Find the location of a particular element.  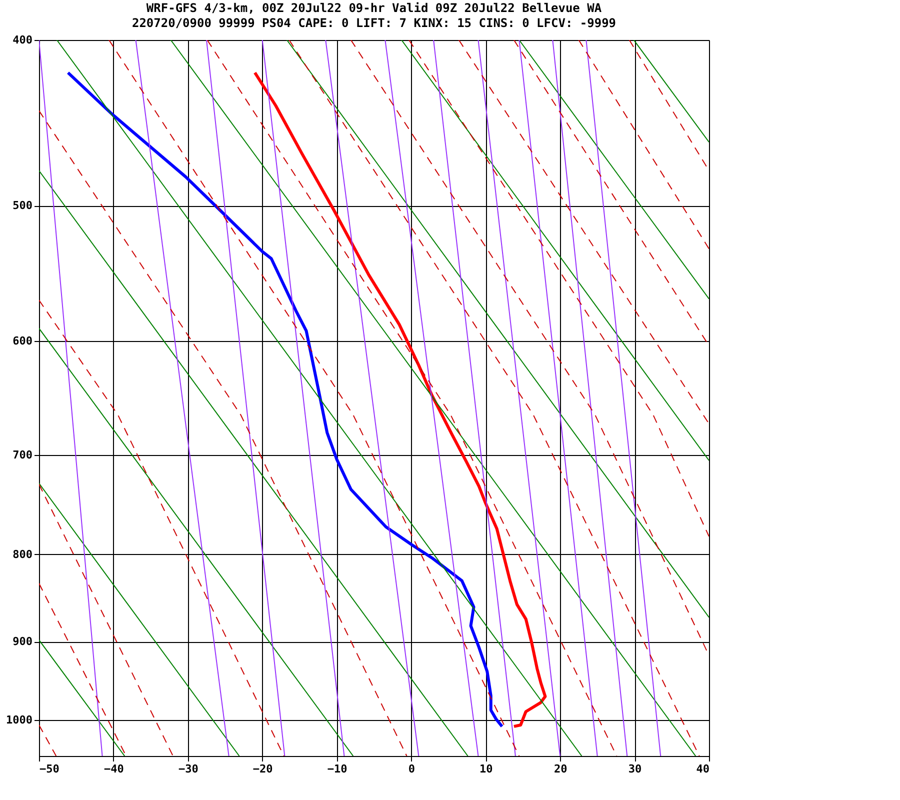

y-tick-label: 500 is located at coordinates (22, 205).